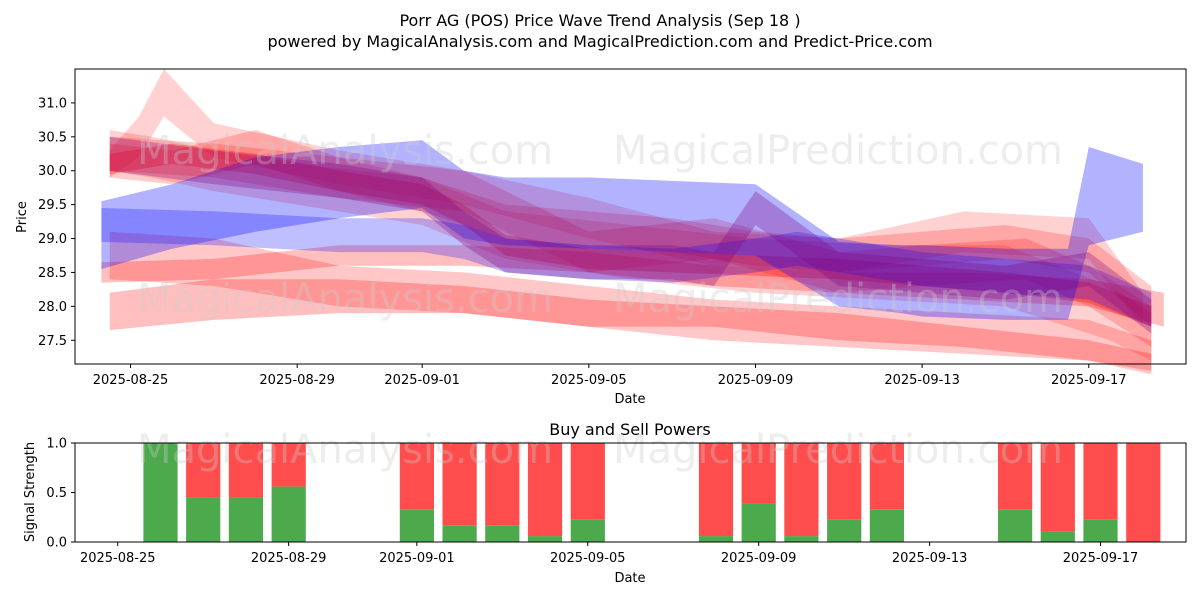  Describe the element at coordinates (759, 558) in the screenshot. I see `signal-x-tick-label: 2025-09-09` at that location.